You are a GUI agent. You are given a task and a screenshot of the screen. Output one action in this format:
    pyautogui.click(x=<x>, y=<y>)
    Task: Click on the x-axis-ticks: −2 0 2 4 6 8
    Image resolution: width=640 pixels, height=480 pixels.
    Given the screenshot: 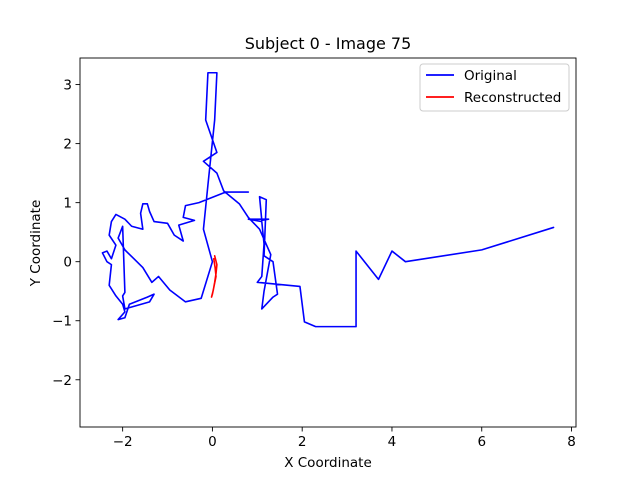 What is the action you would take?
    pyautogui.click(x=344, y=438)
    